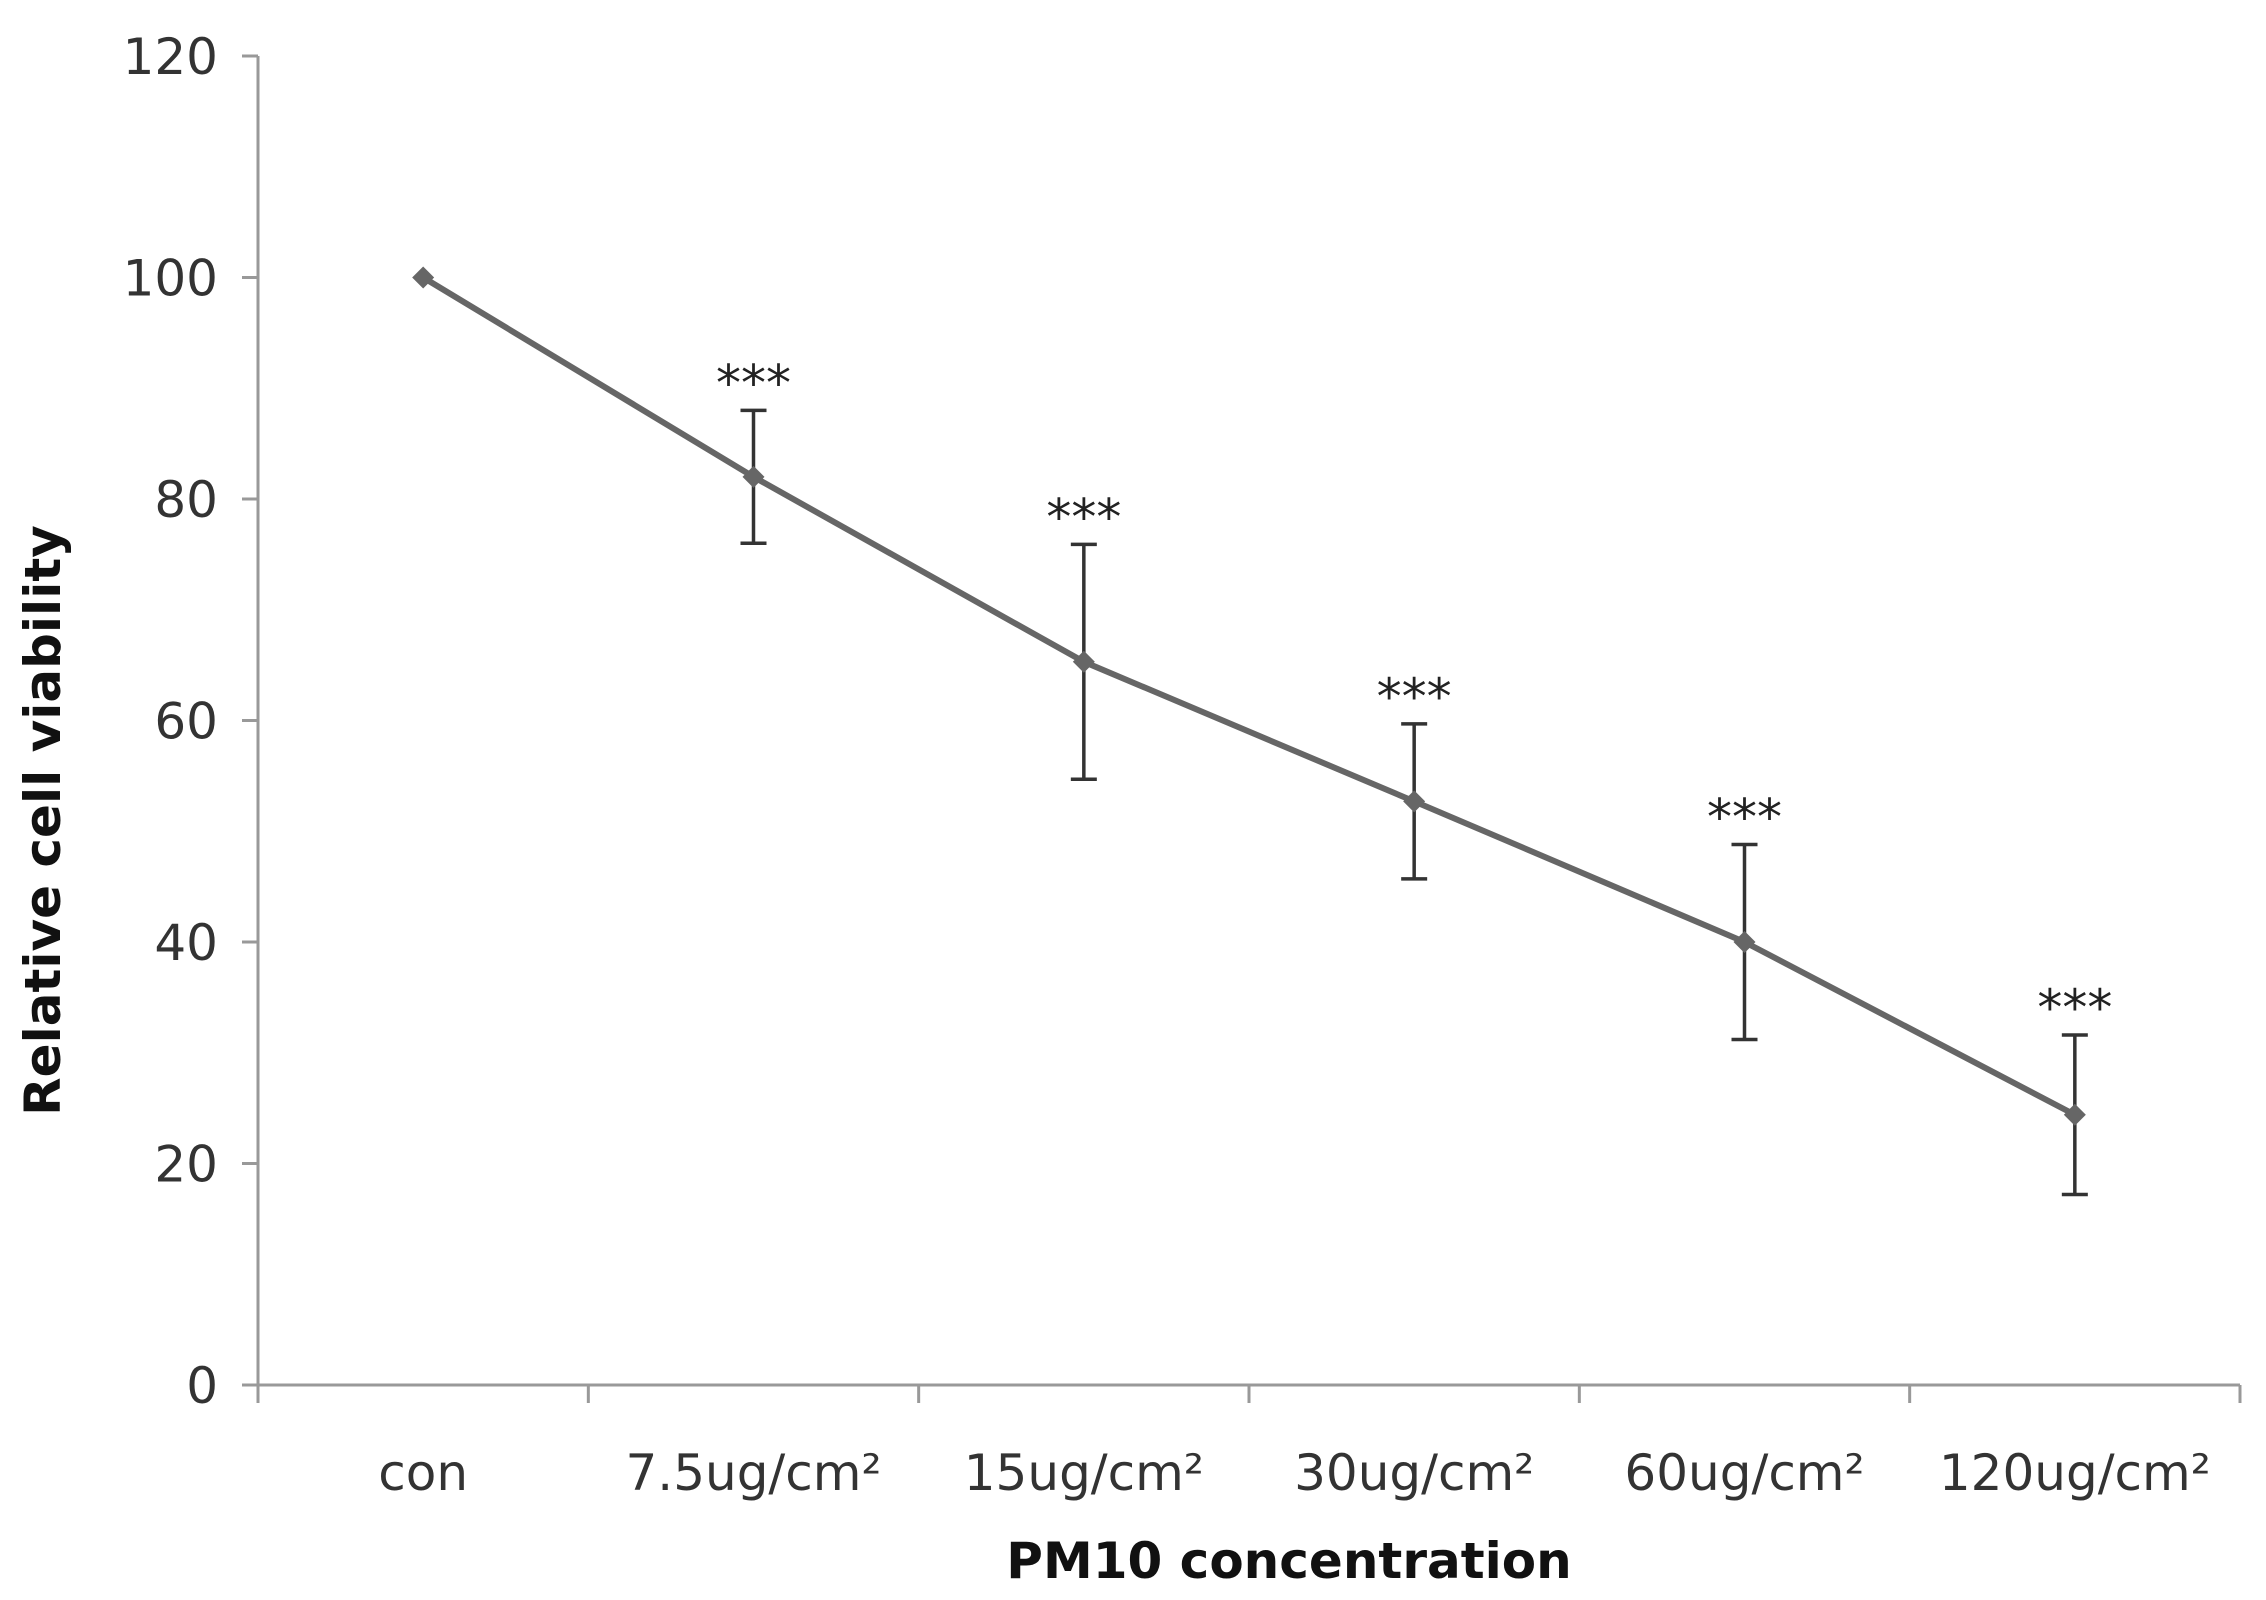  I want to click on x-tick-label: 120ug/cm², so click(2075, 1473).